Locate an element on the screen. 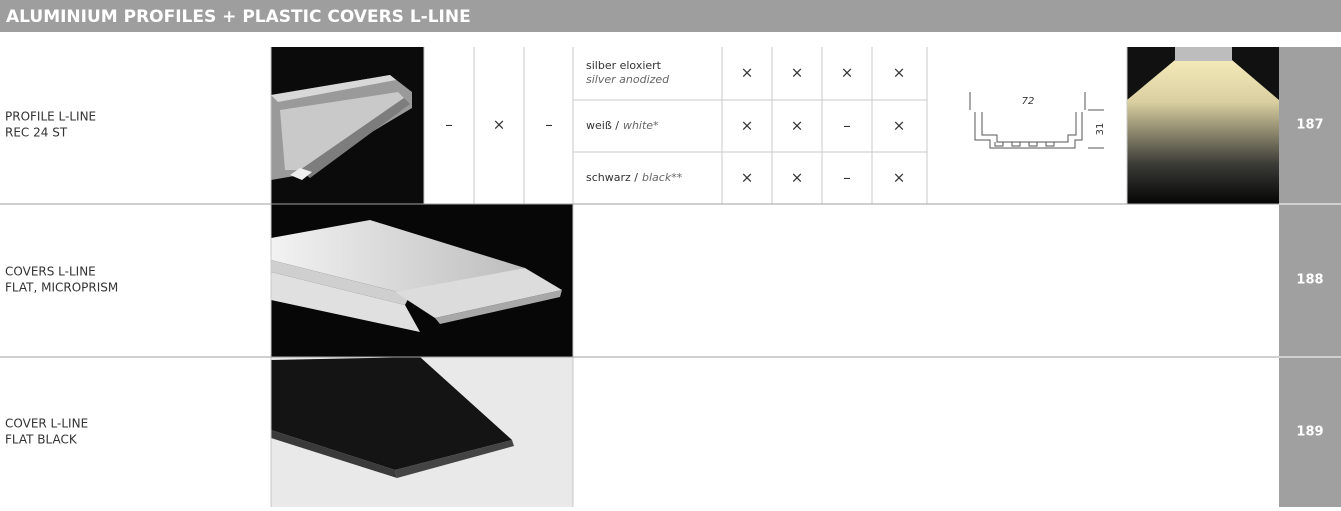 The image size is (1341, 511). finish-label: weiß / white* is located at coordinates (622, 125).